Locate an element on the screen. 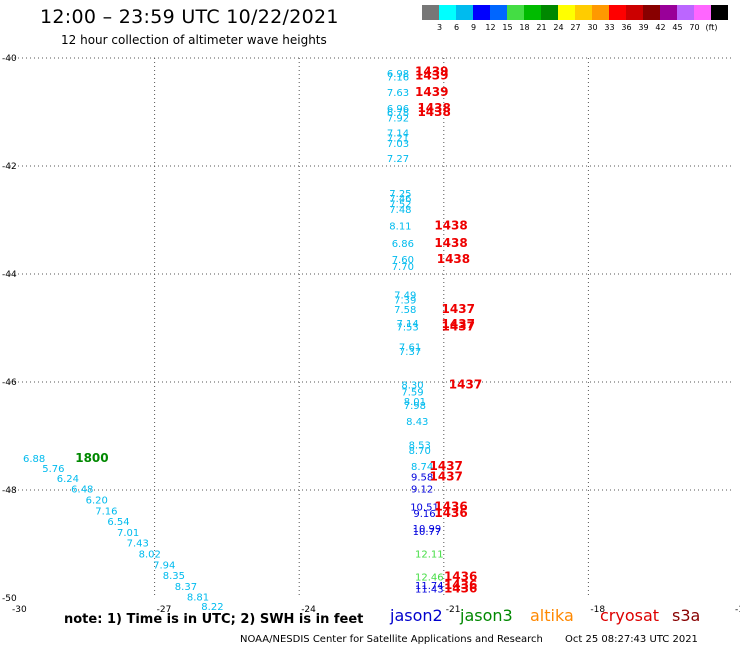 The width and height of the screenshot is (740, 650). page-title: 12:00 – 23:59 UTC 10/22/2021 is located at coordinates (189, 17).